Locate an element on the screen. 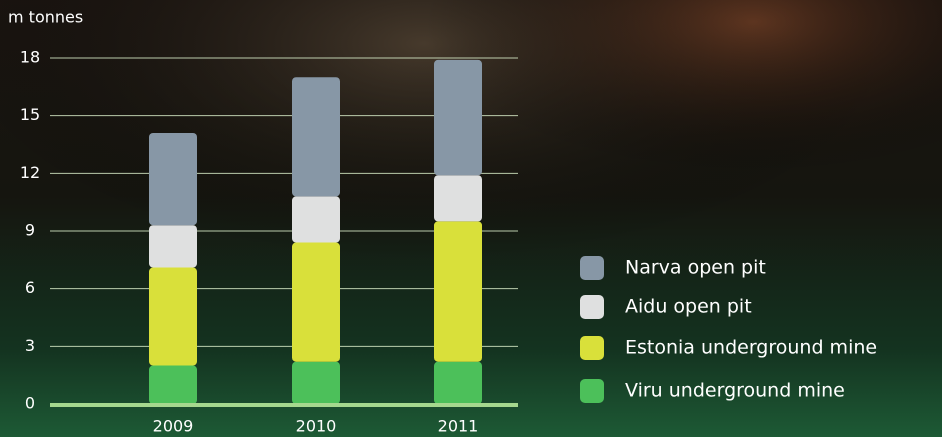 Image resolution: width=942 pixels, height=437 pixels. legend-label: Estonia underground mine is located at coordinates (751, 348).